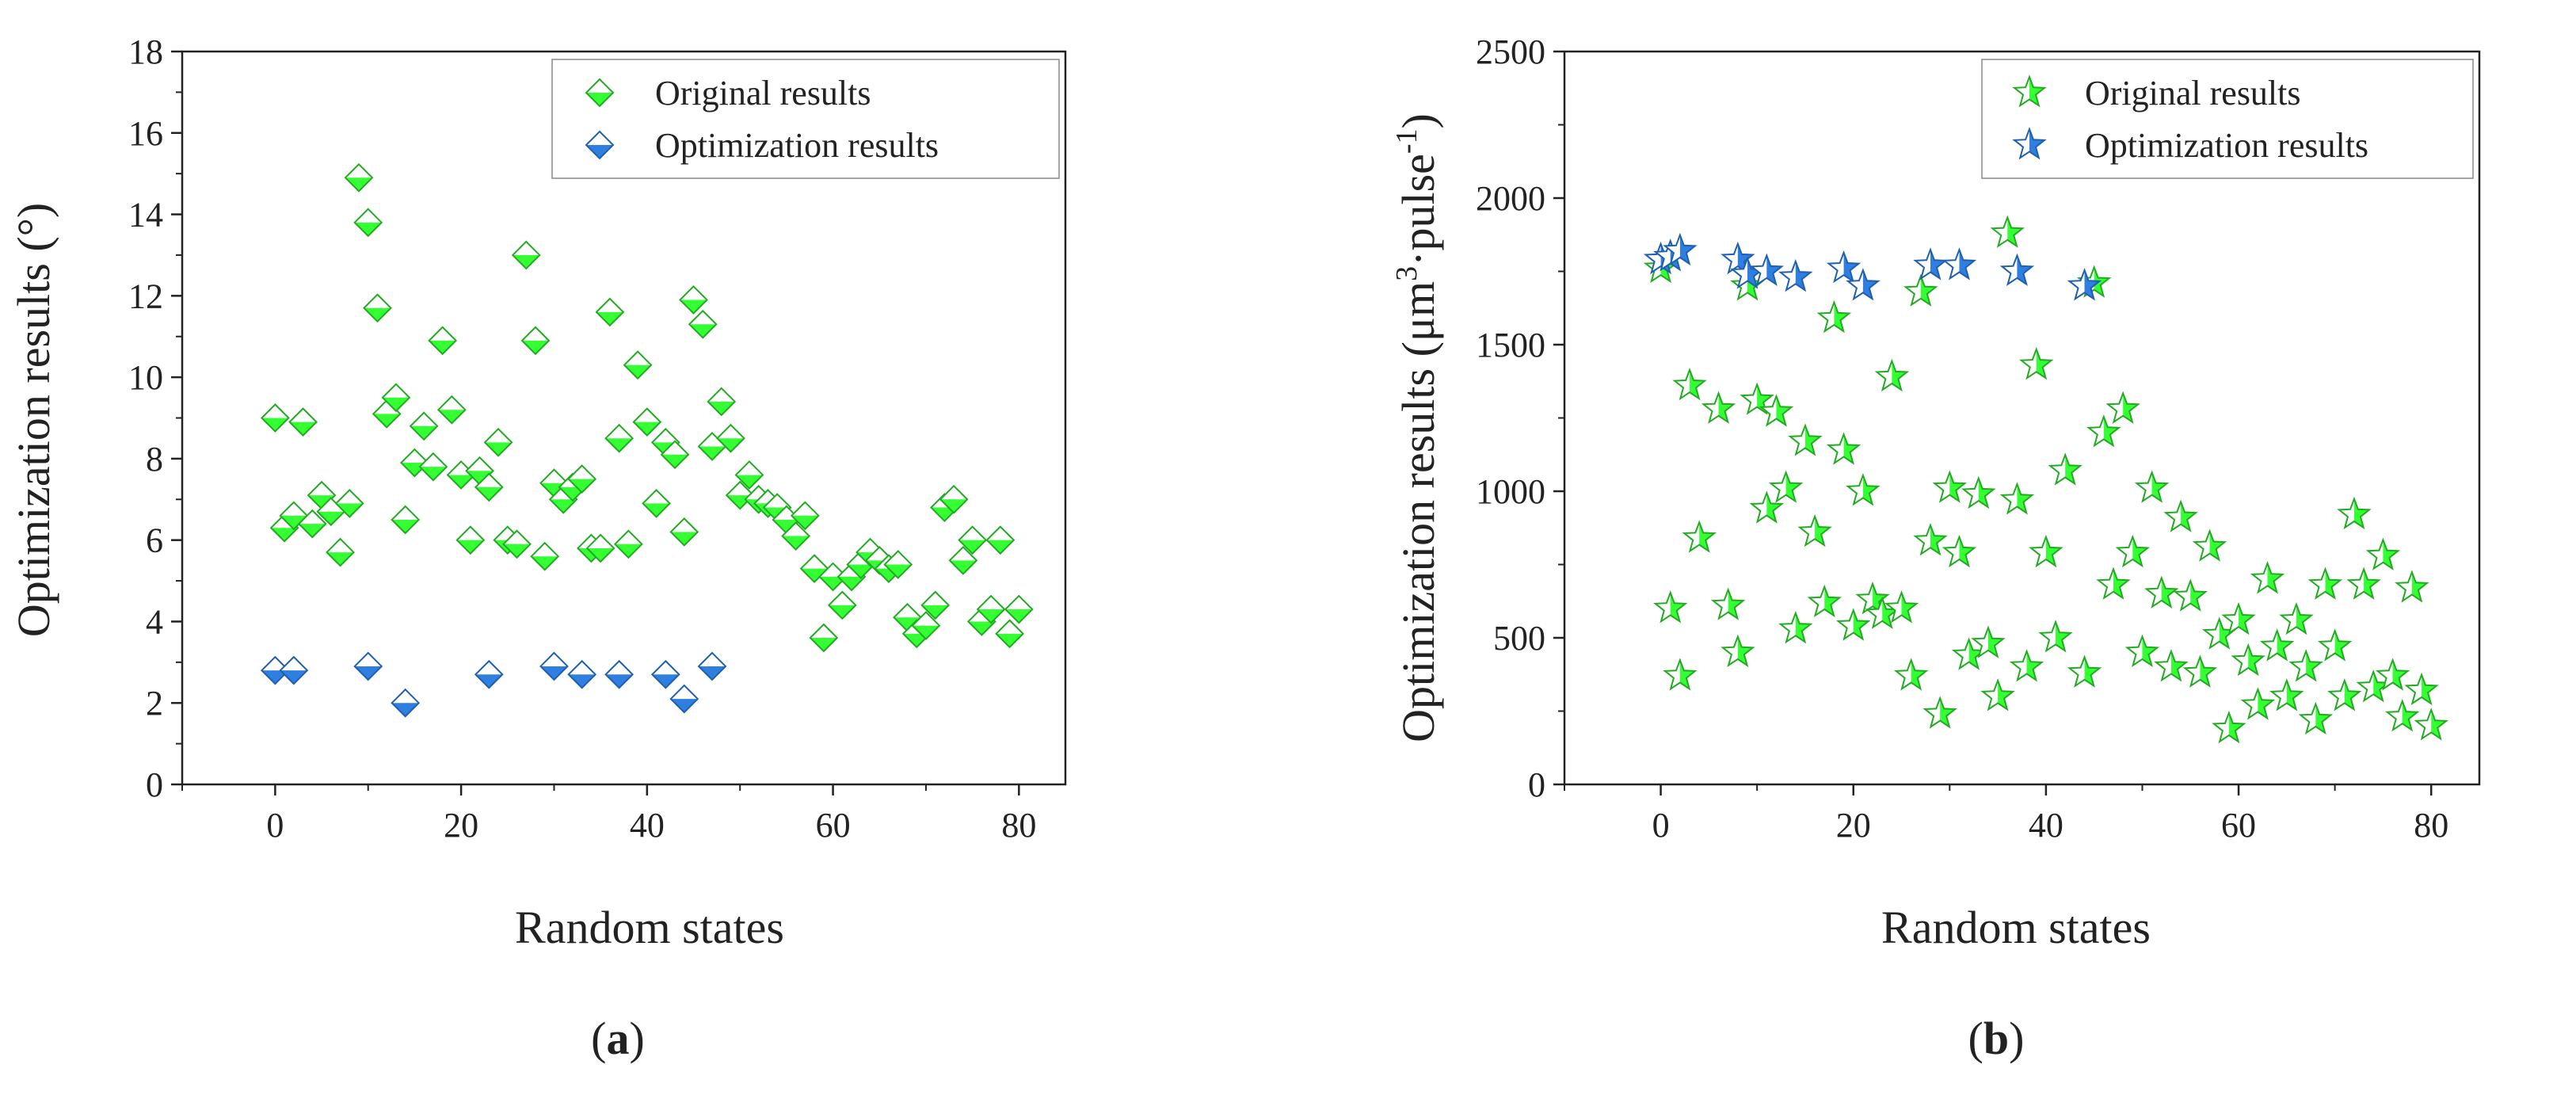  I want to click on panel-a-legend: Original results Optimization results, so click(806, 119).